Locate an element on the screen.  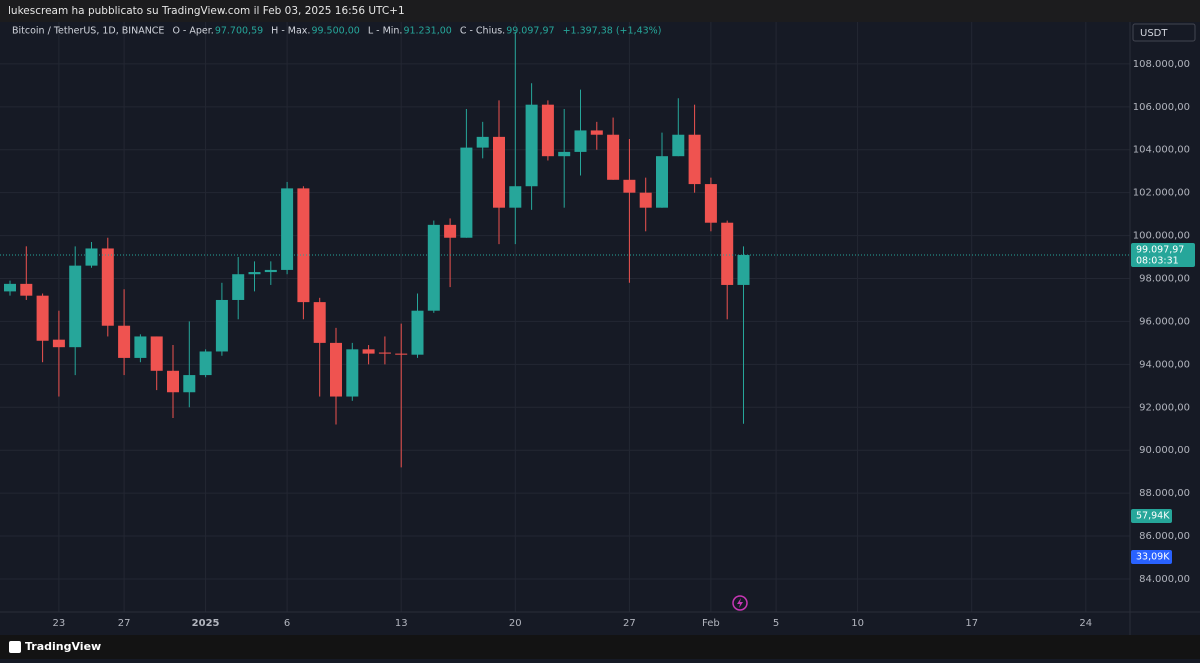
top-bar is located at coordinates (600, 11).